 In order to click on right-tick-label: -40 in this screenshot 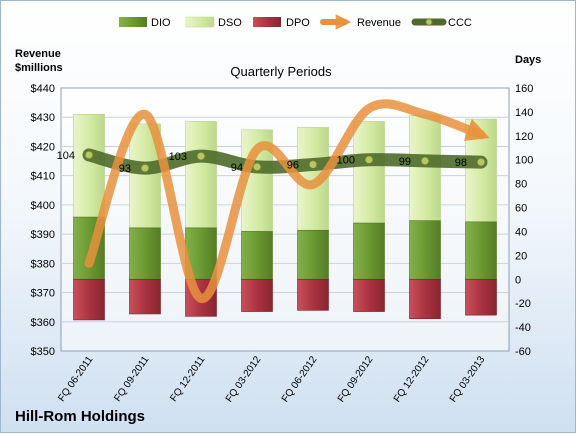, I will do `click(523, 328)`.